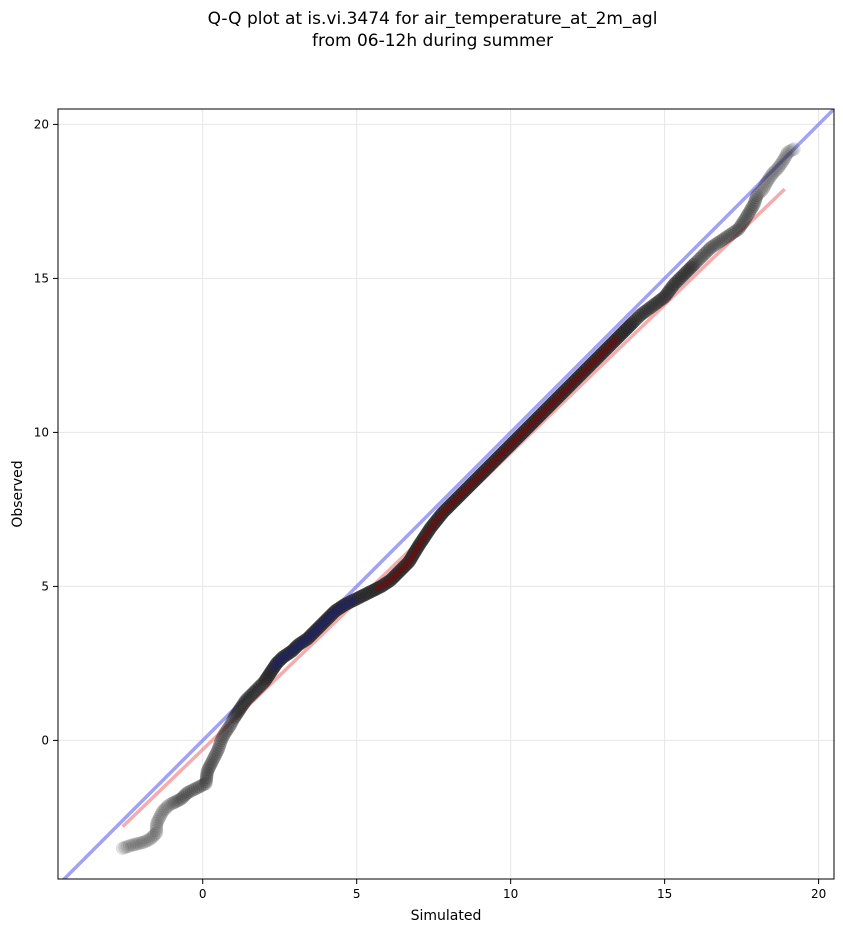 The image size is (843, 934). I want to click on chart-title-line-2: from 06-12h during summer, so click(432, 41).